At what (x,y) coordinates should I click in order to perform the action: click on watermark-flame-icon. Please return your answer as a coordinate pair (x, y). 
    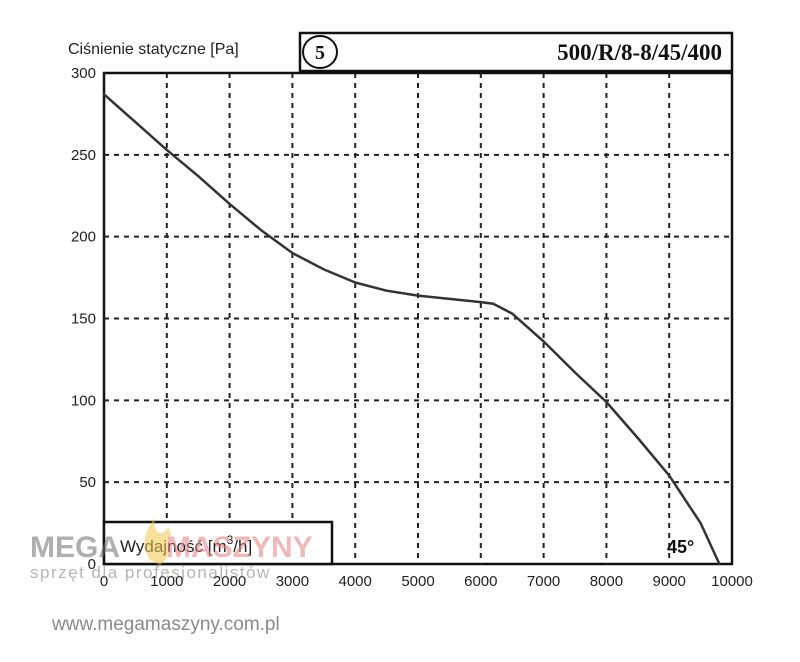
    Looking at the image, I should click on (158, 541).